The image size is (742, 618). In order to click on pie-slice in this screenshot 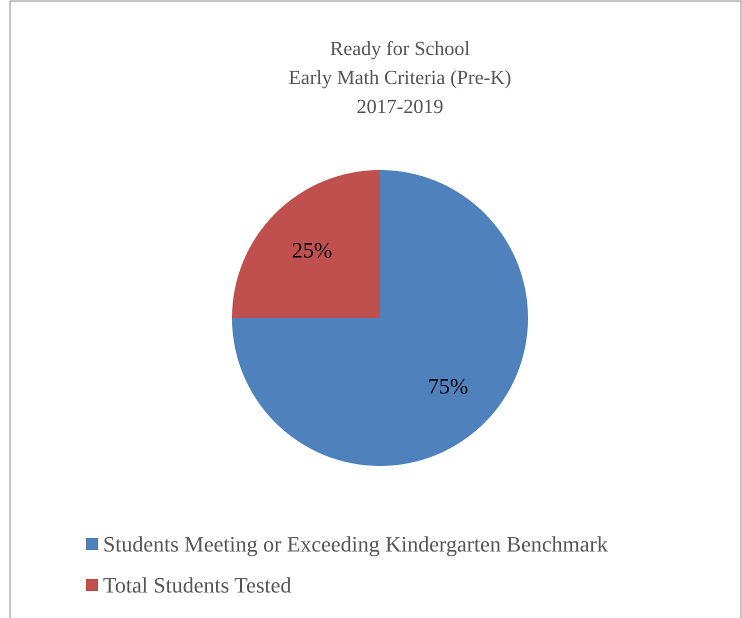, I will do `click(306, 244)`.